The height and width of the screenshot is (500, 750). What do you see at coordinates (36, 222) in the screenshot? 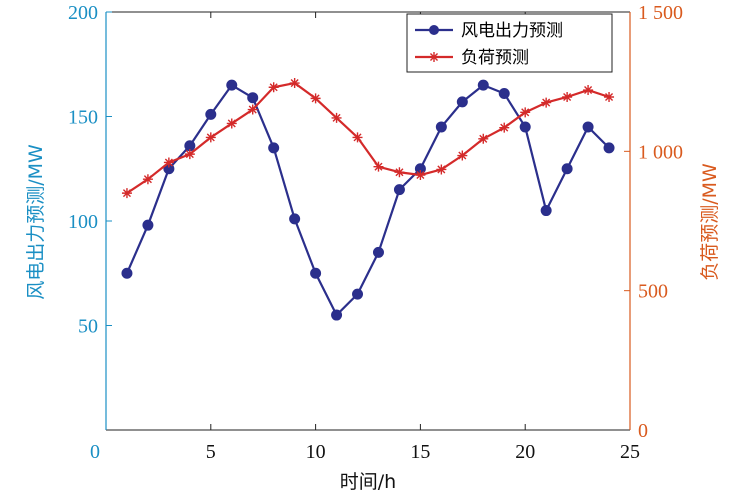
I see `left-y-axis-label: 风电出力预测/MW` at bounding box center [36, 222].